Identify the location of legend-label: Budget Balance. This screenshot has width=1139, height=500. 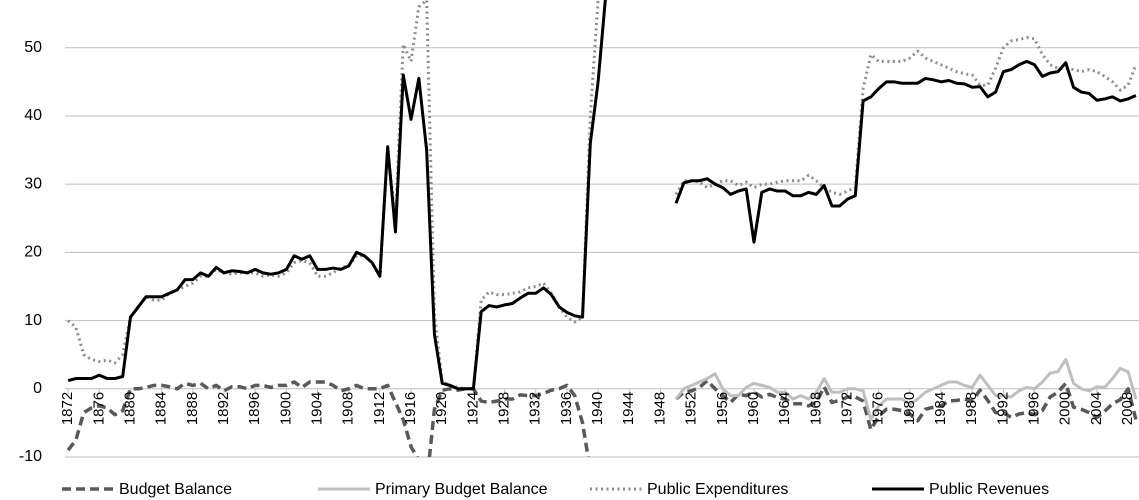
(175, 489).